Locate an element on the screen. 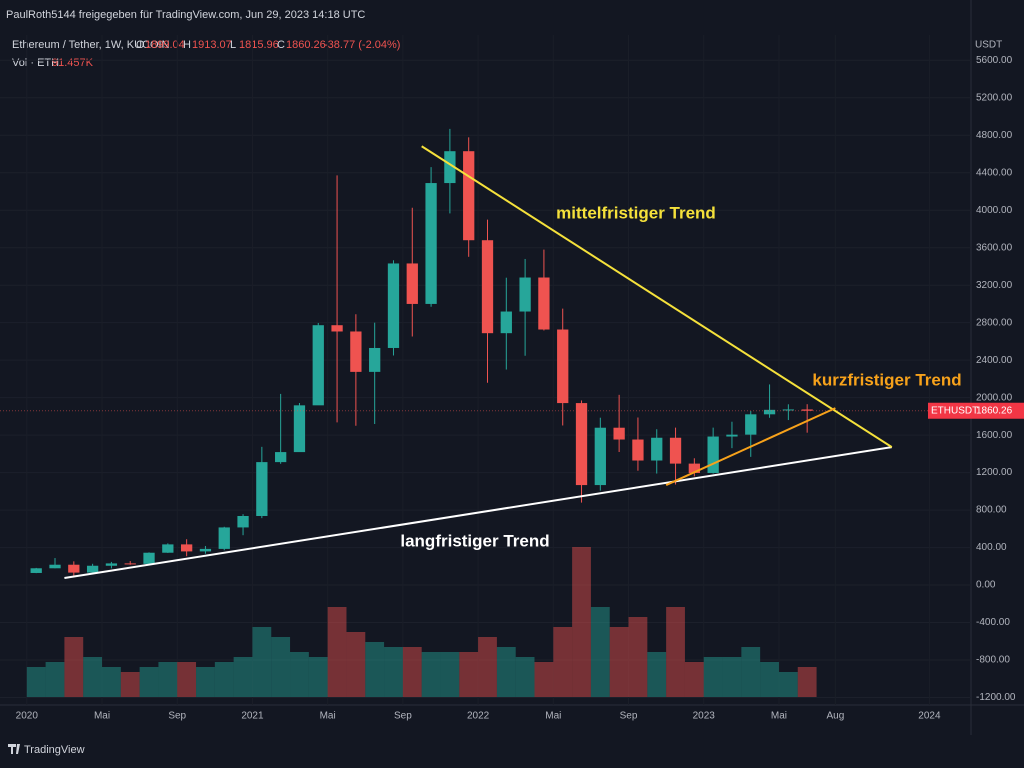 The height and width of the screenshot is (768, 1024). y-tick-label: 2000.00 is located at coordinates (994, 397).